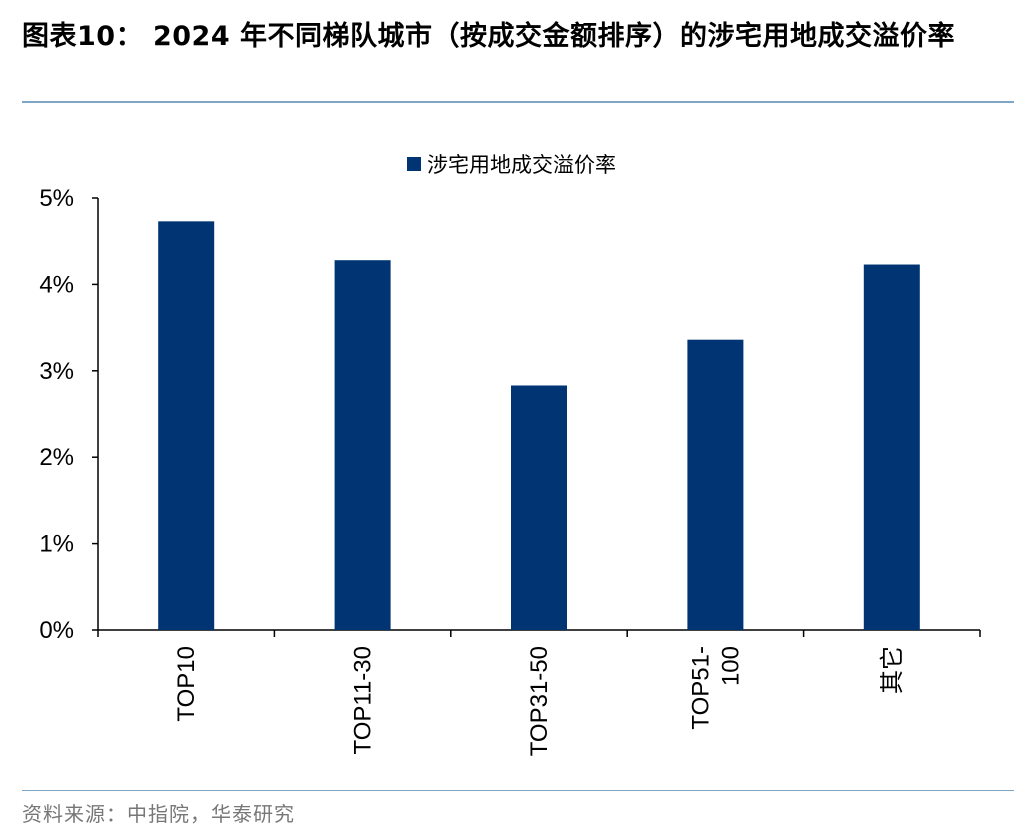  What do you see at coordinates (489, 36) in the screenshot?
I see `chart-title: 图表10： 2024 年不同梯队城市（按成交金额排序）的涉宅用地成交溢价率` at bounding box center [489, 36].